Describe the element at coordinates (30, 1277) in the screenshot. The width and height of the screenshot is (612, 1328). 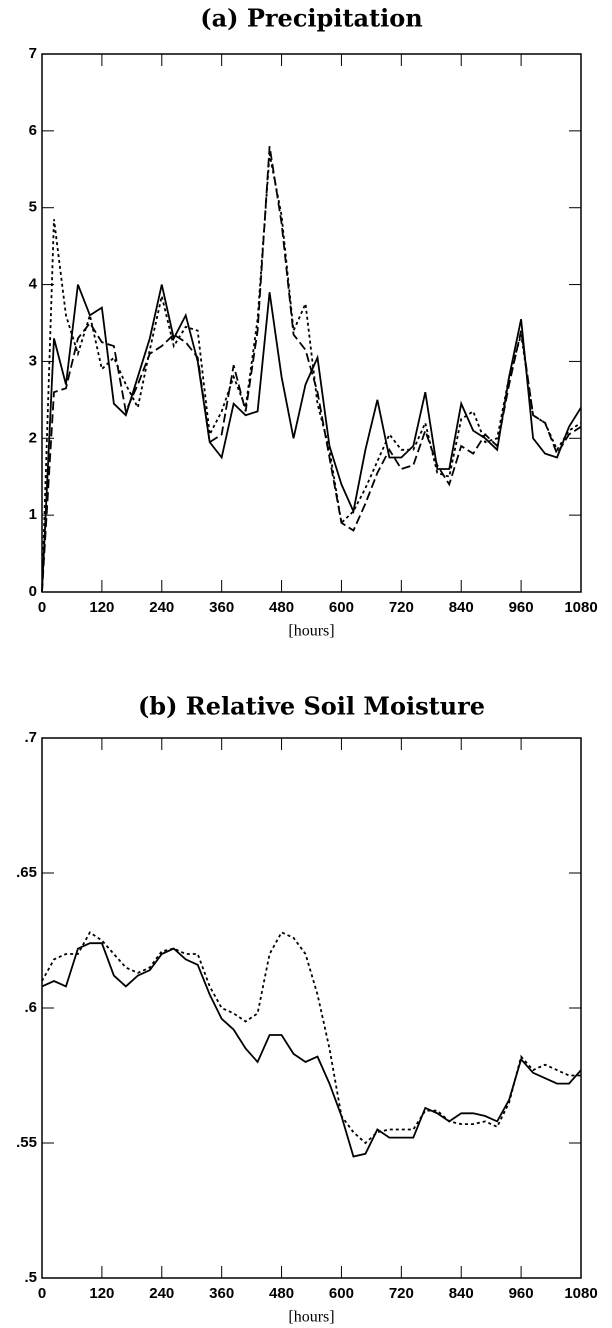
I see `y-tick-label: .5` at that location.